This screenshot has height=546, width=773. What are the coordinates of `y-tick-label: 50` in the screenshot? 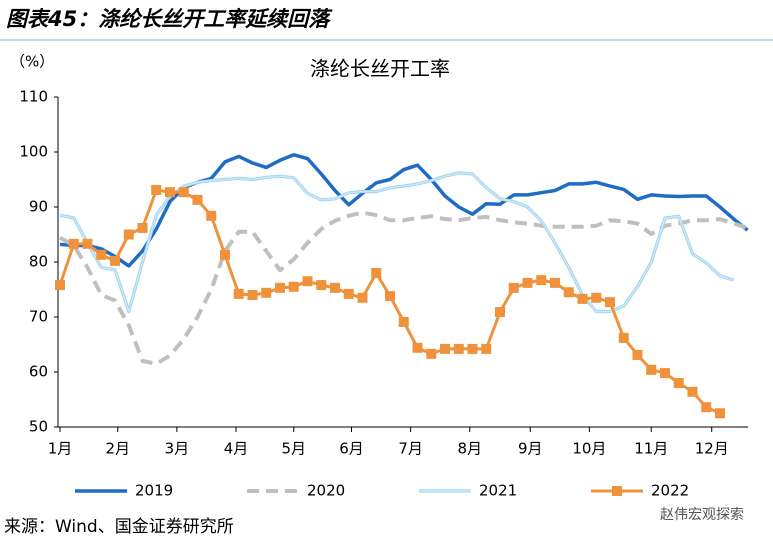 It's located at (38, 427).